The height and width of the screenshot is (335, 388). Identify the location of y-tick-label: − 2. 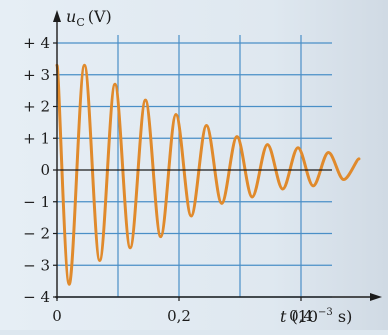
(36, 234).